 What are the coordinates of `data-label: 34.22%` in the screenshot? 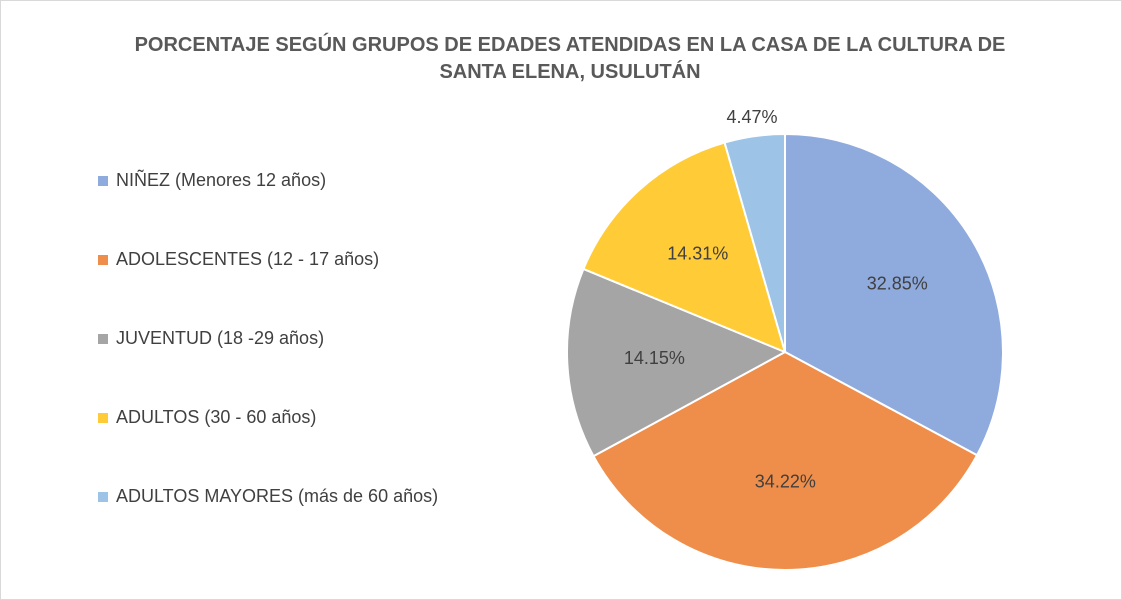 It's located at (785, 482).